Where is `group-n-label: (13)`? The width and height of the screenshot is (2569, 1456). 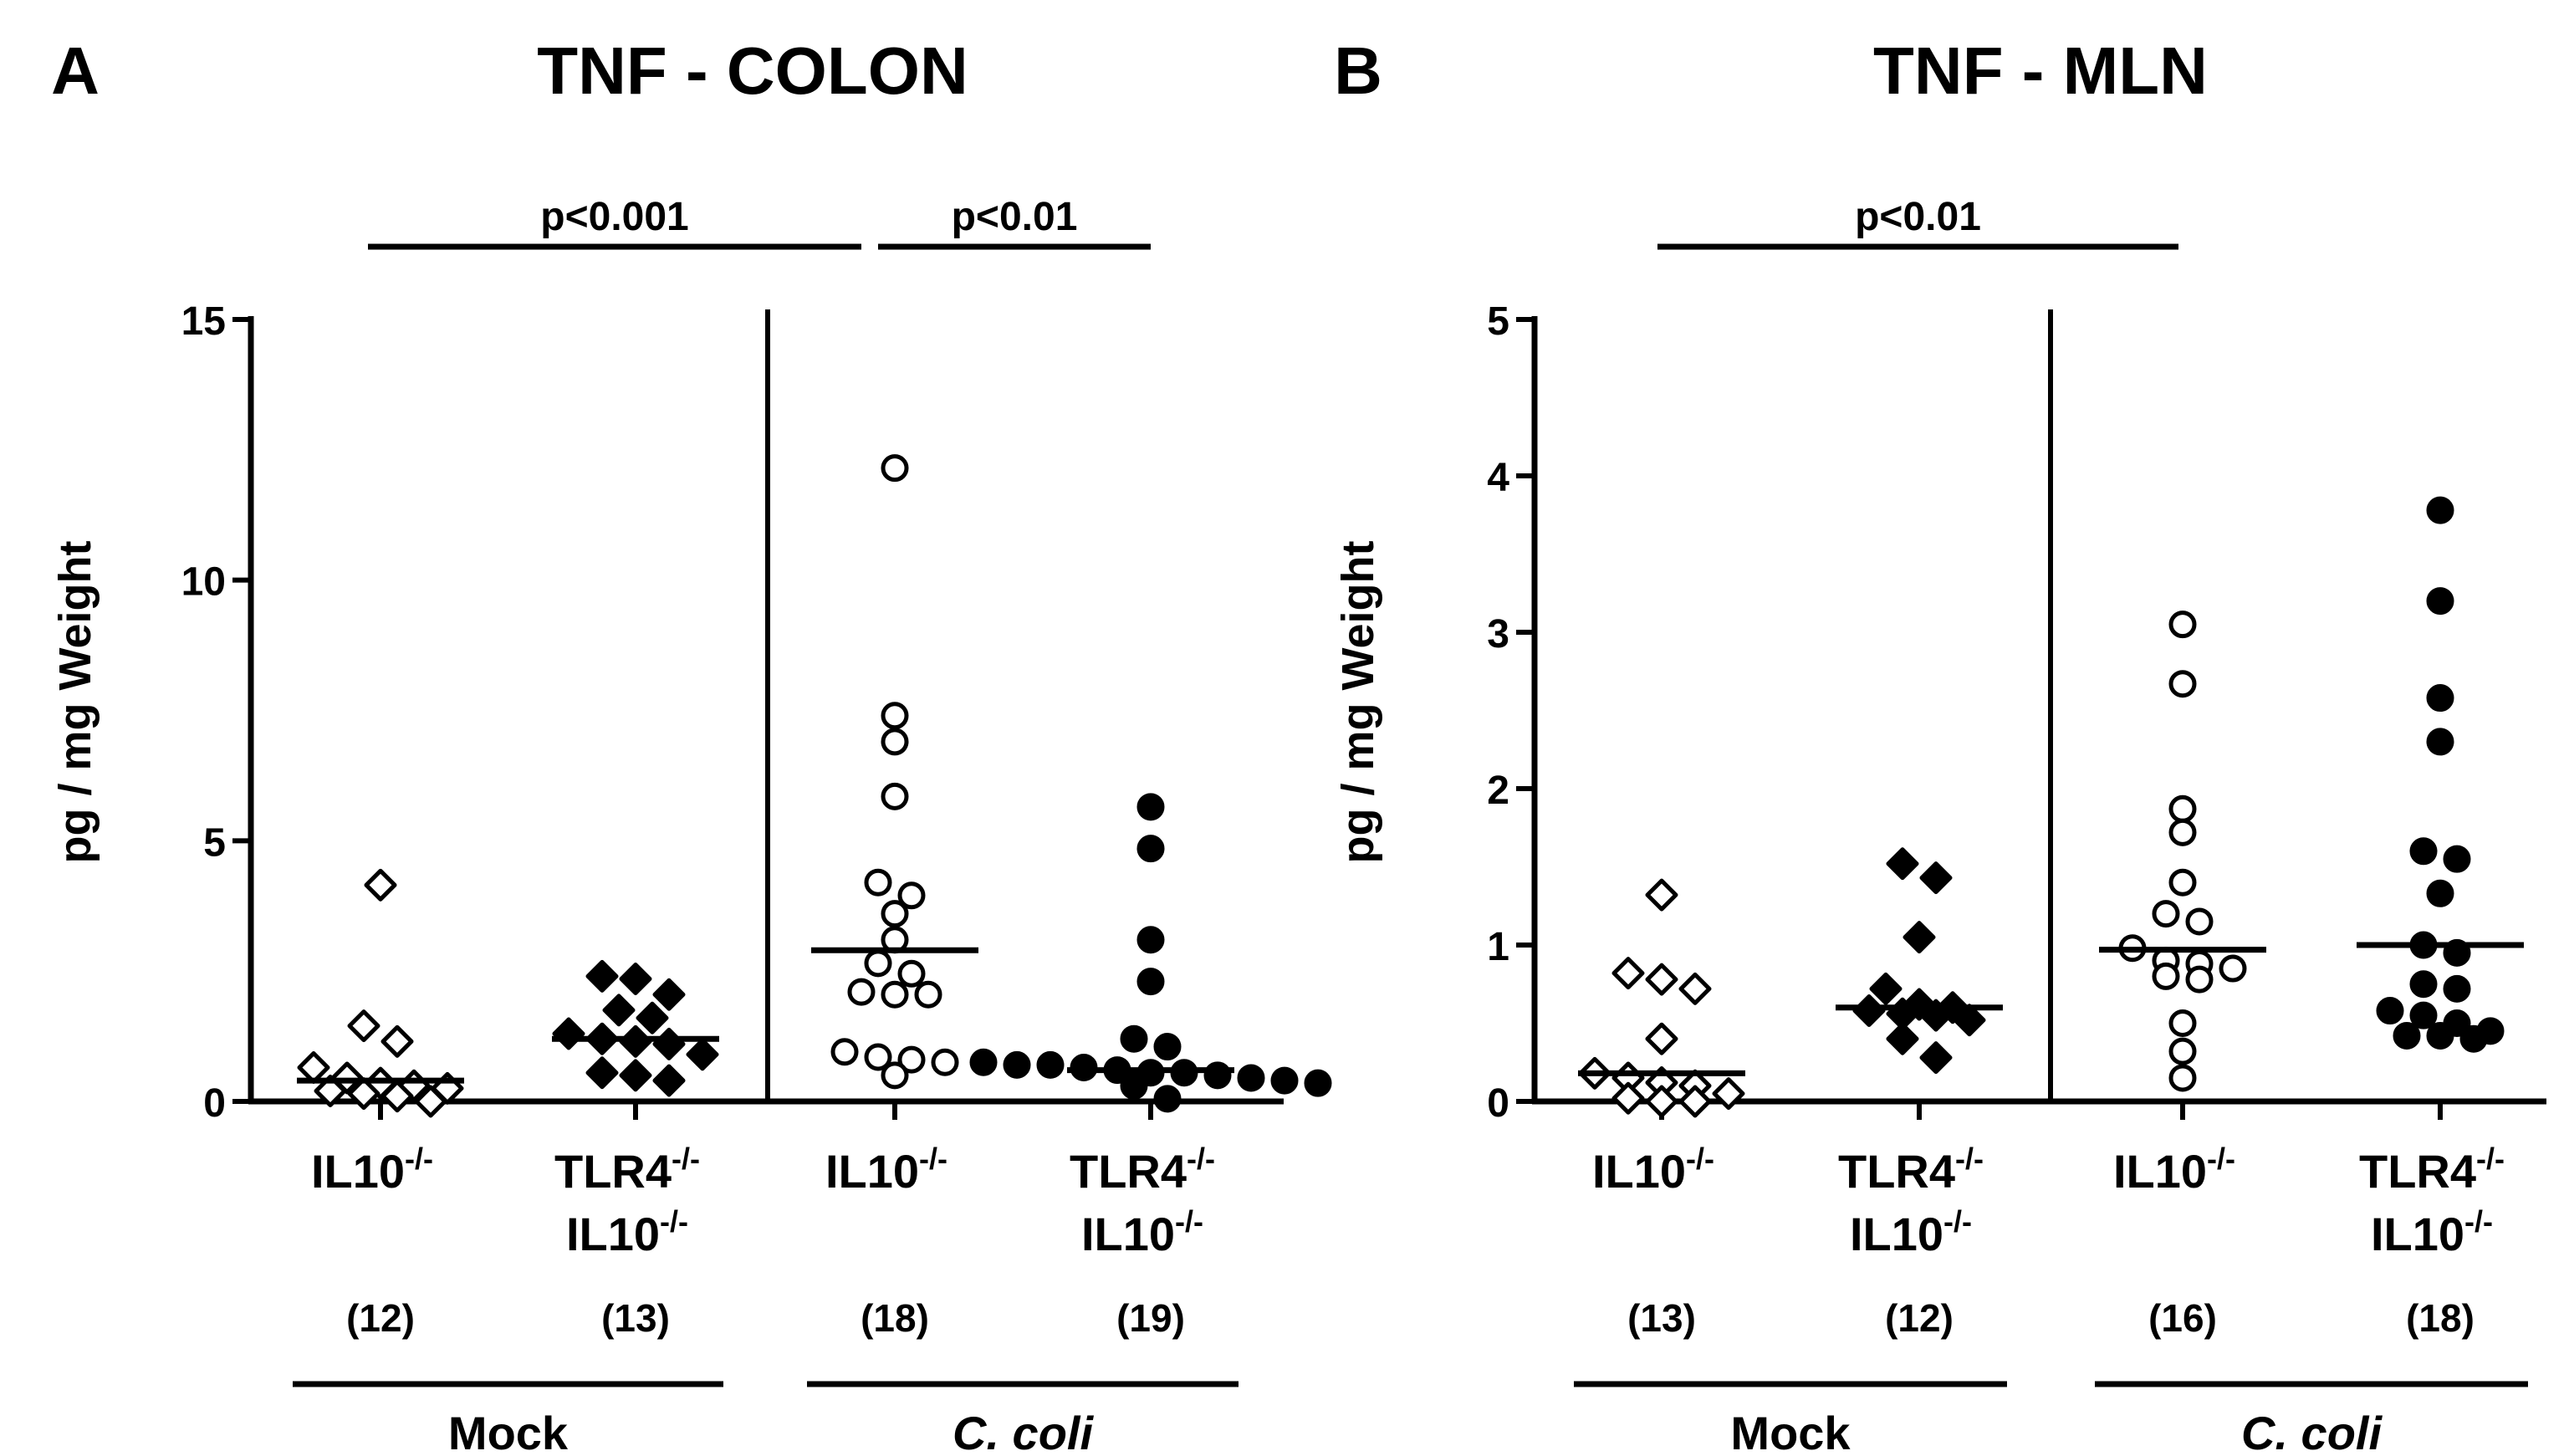
group-n-label: (13) is located at coordinates (1661, 1318).